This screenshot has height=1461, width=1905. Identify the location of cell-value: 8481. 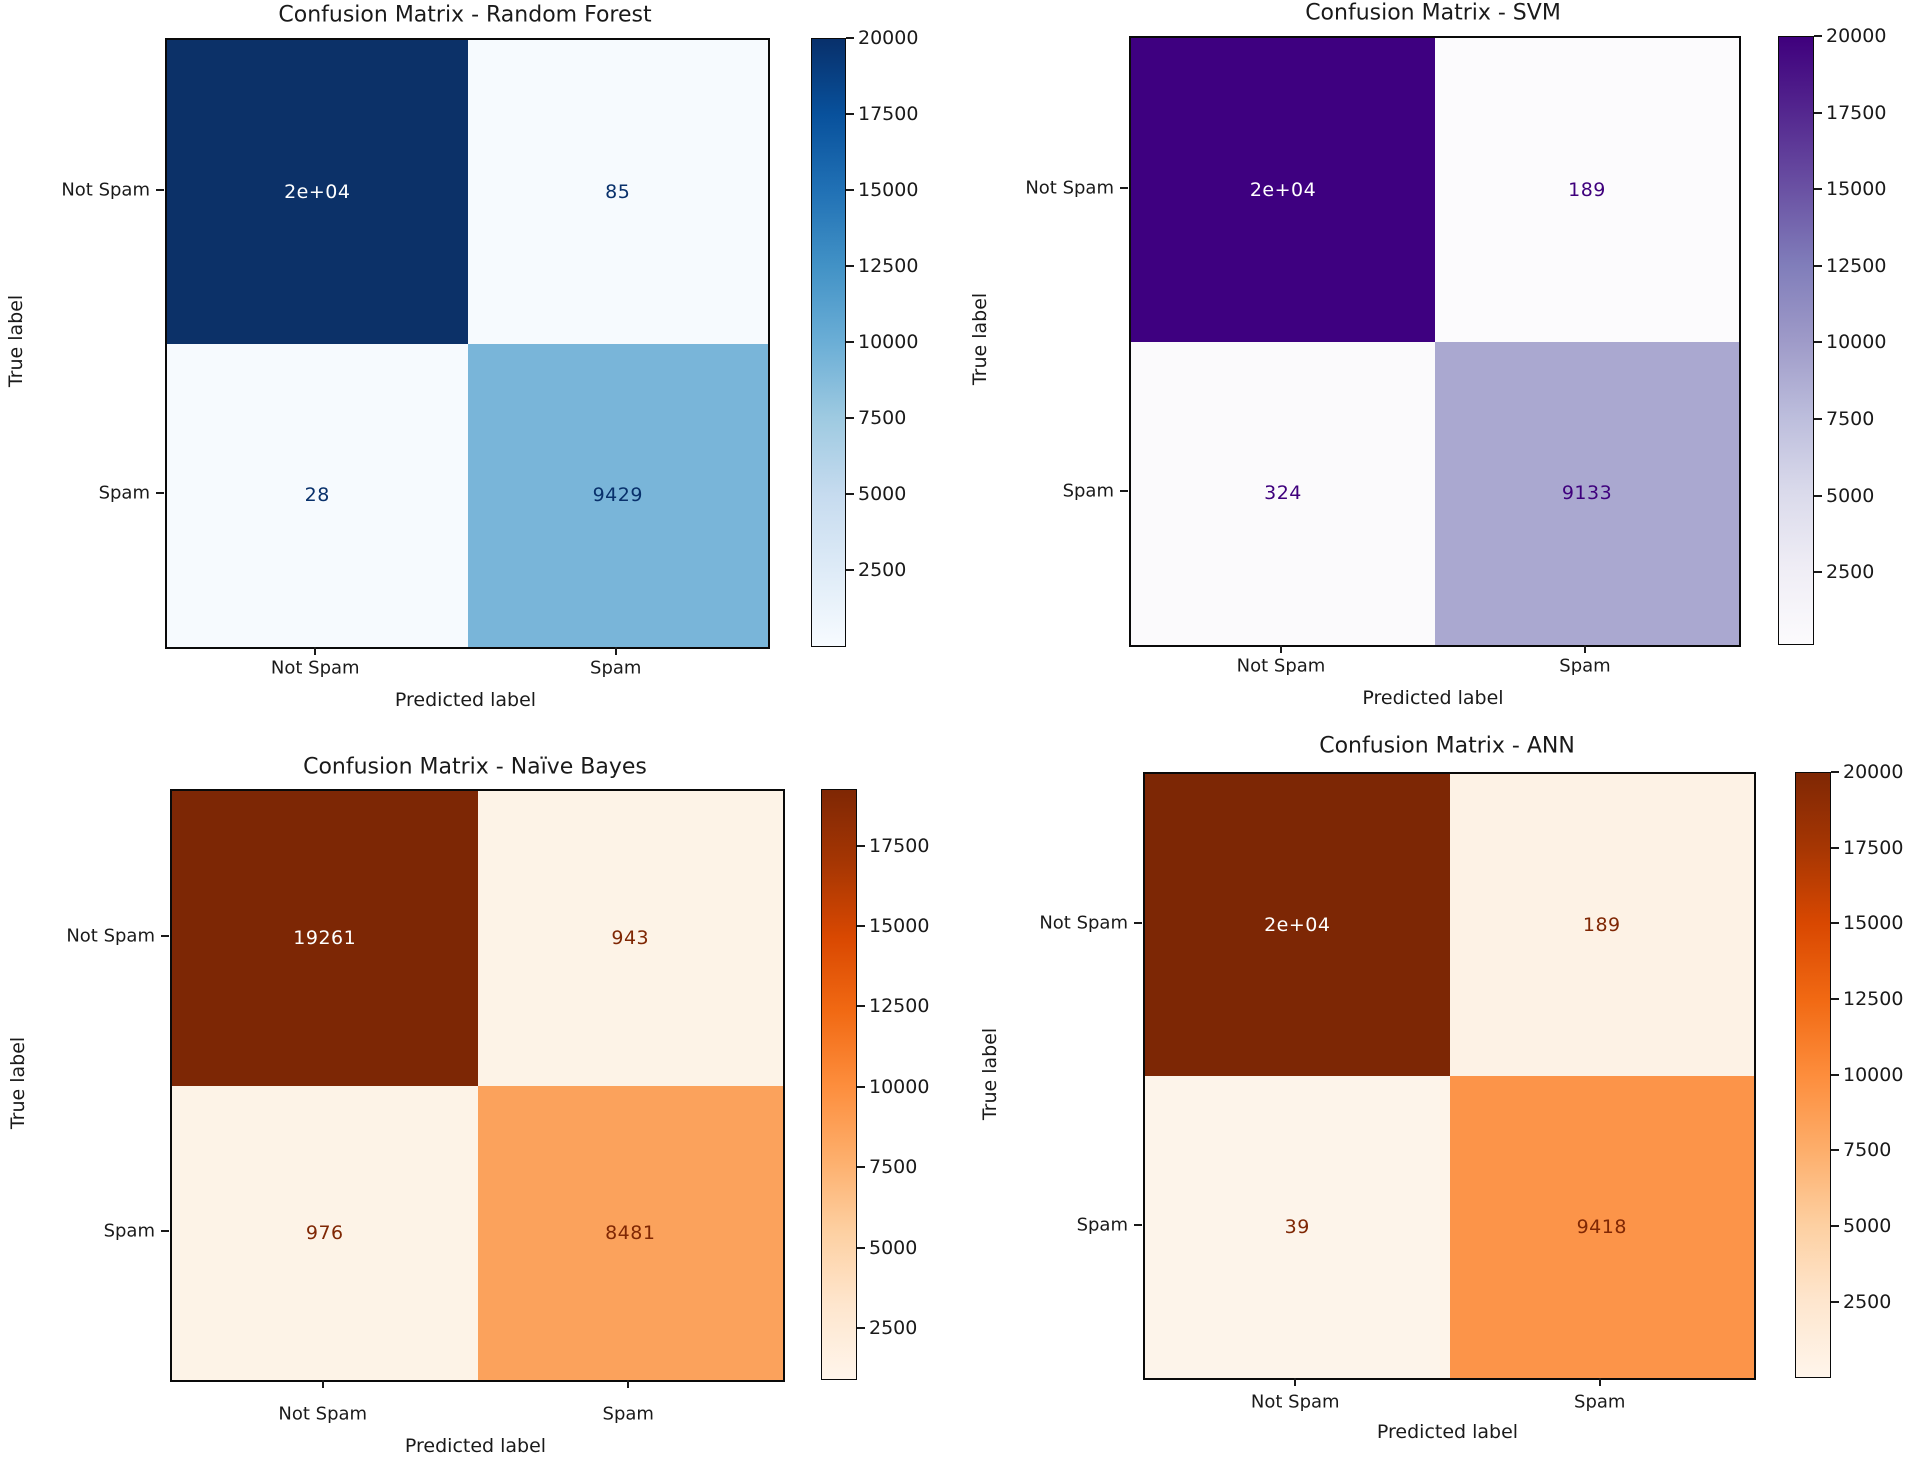
(630, 1232).